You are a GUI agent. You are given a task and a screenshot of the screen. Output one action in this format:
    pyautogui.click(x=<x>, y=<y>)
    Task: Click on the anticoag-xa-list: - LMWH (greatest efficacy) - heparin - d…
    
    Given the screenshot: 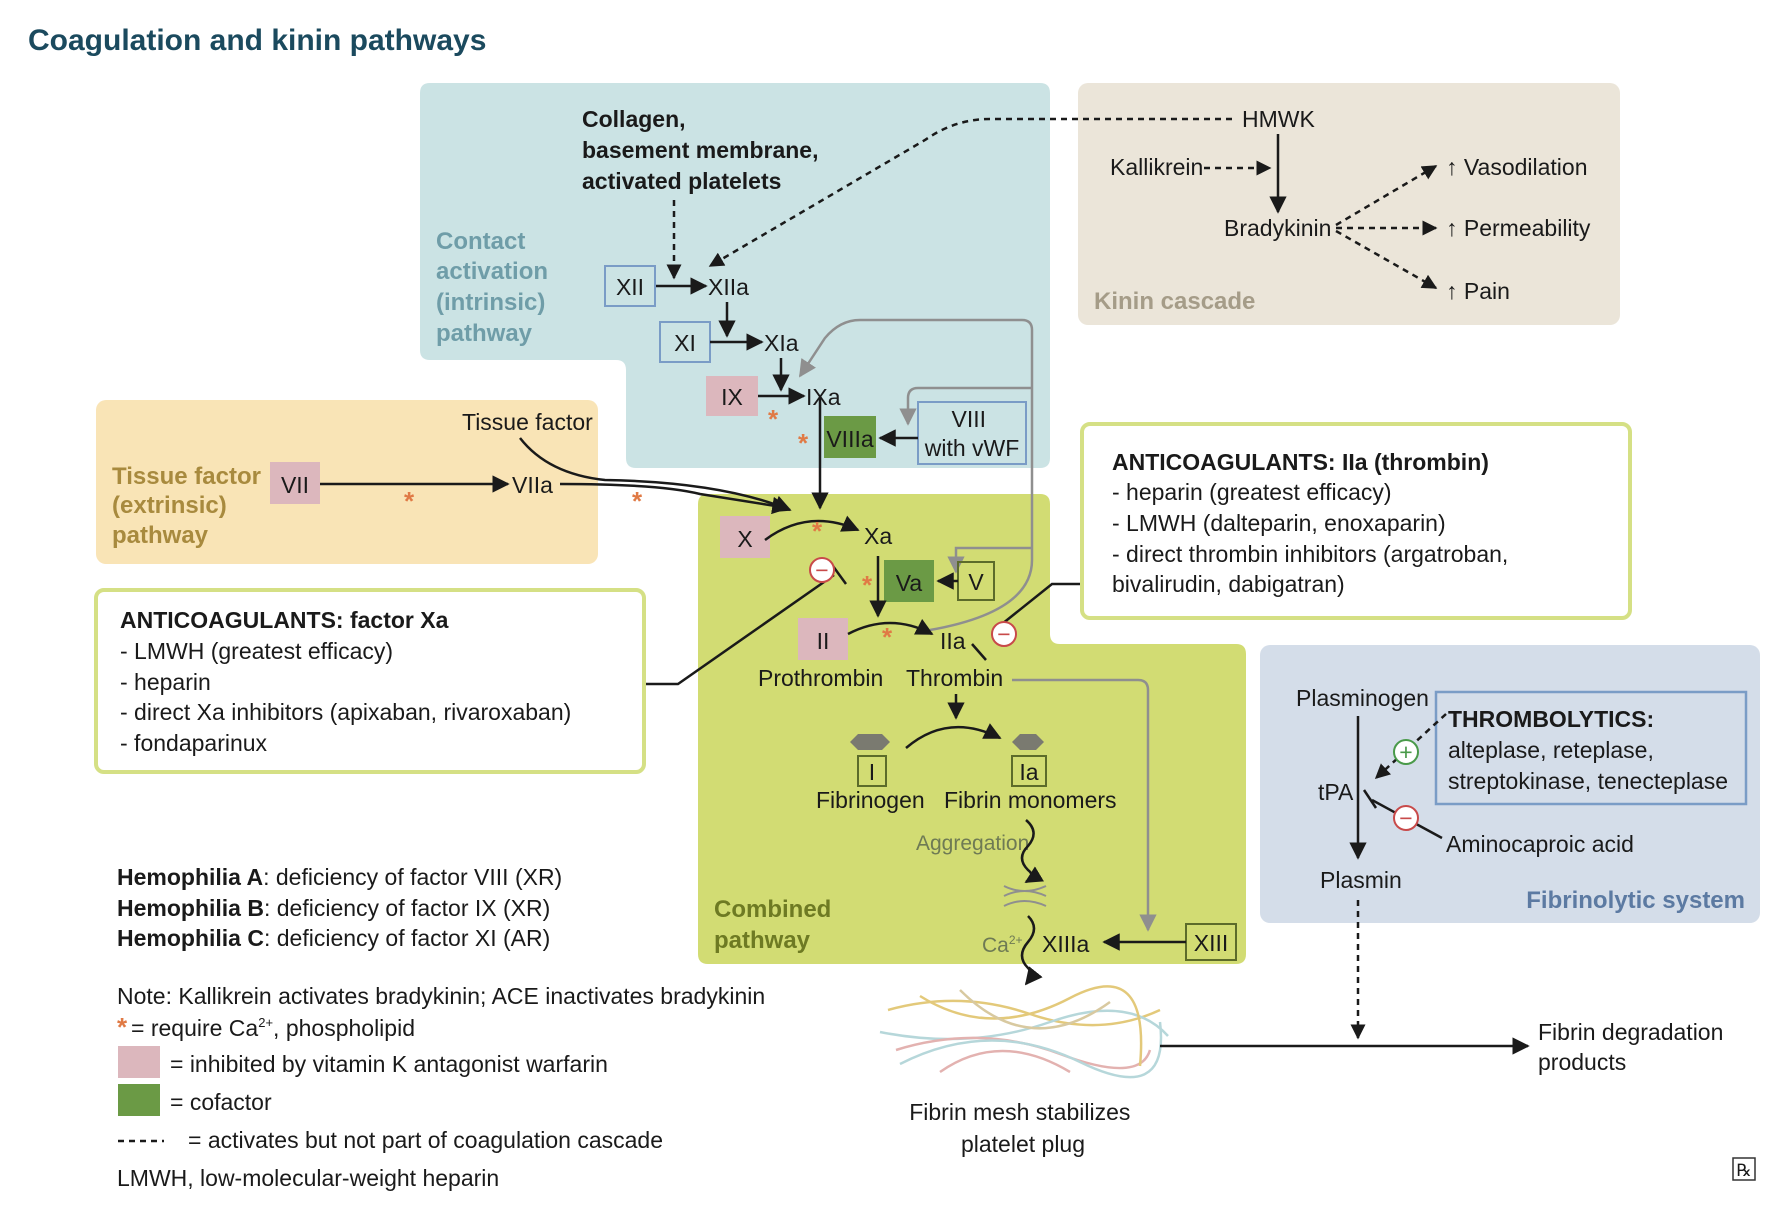 What is the action you would take?
    pyautogui.click(x=349, y=697)
    